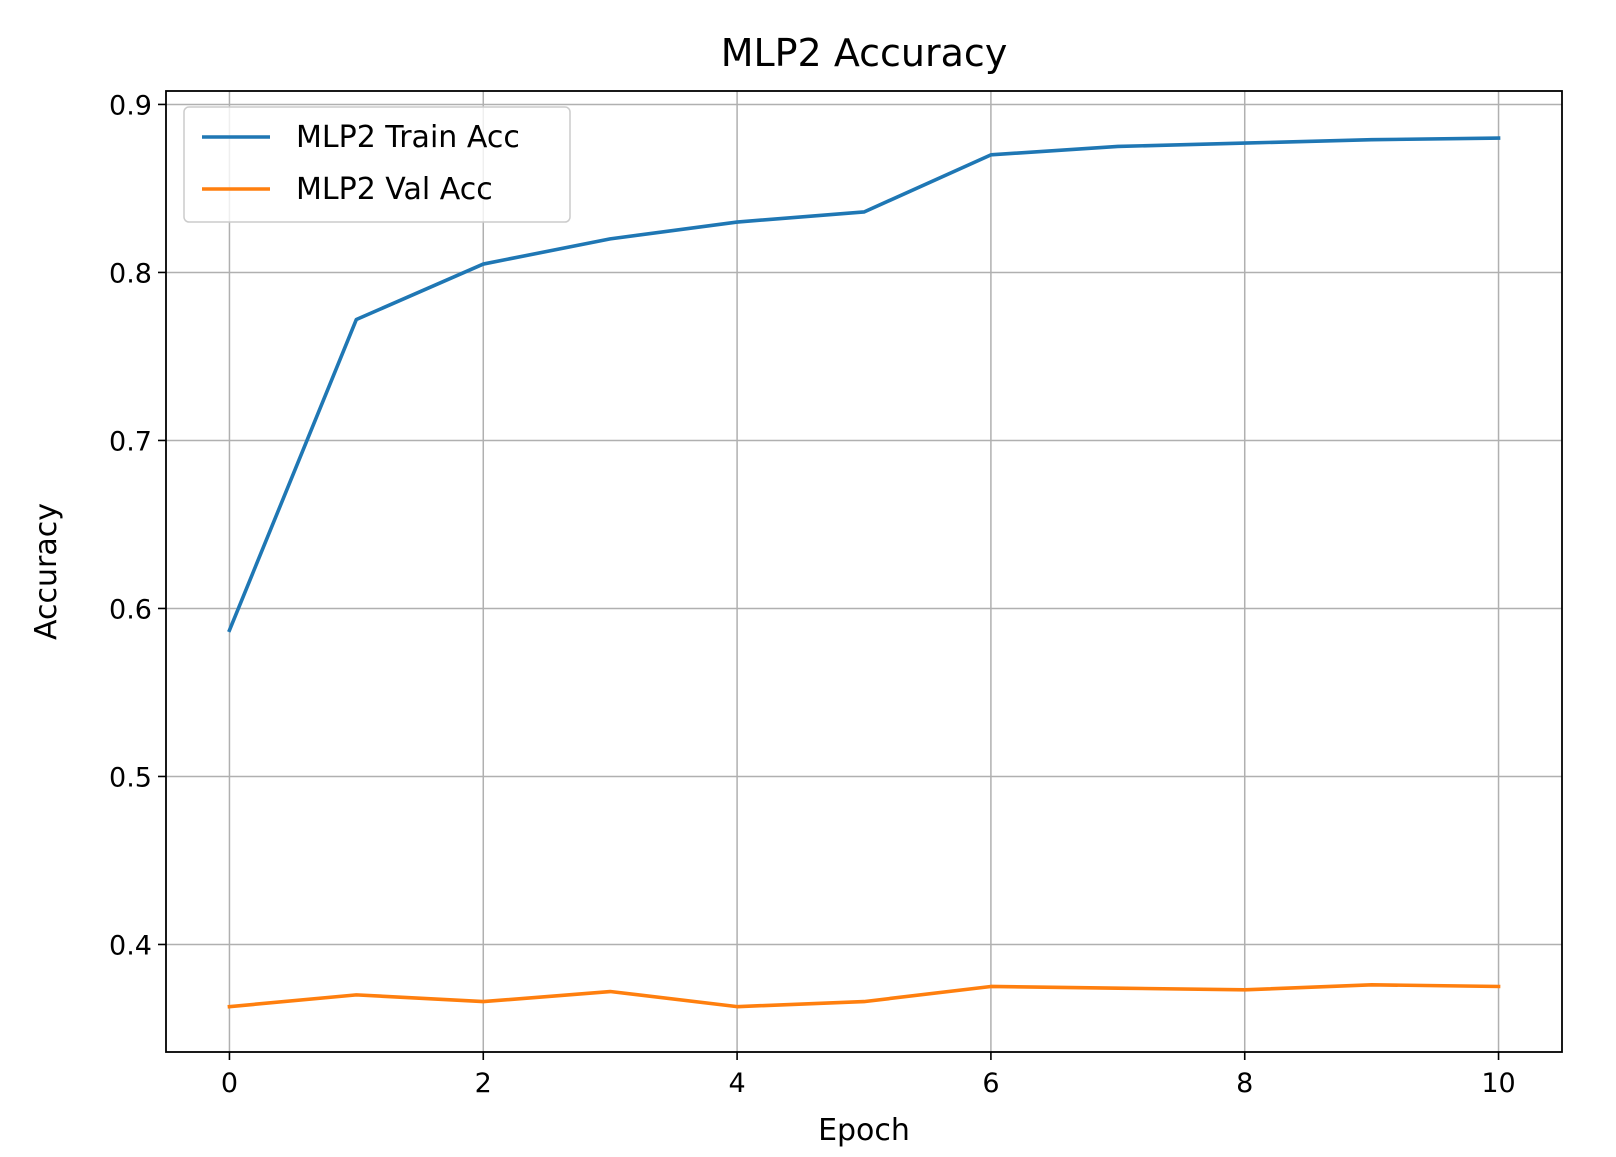 The image size is (1616, 1157). What do you see at coordinates (130, 105) in the screenshot?
I see `y-tick-label: 0.9` at bounding box center [130, 105].